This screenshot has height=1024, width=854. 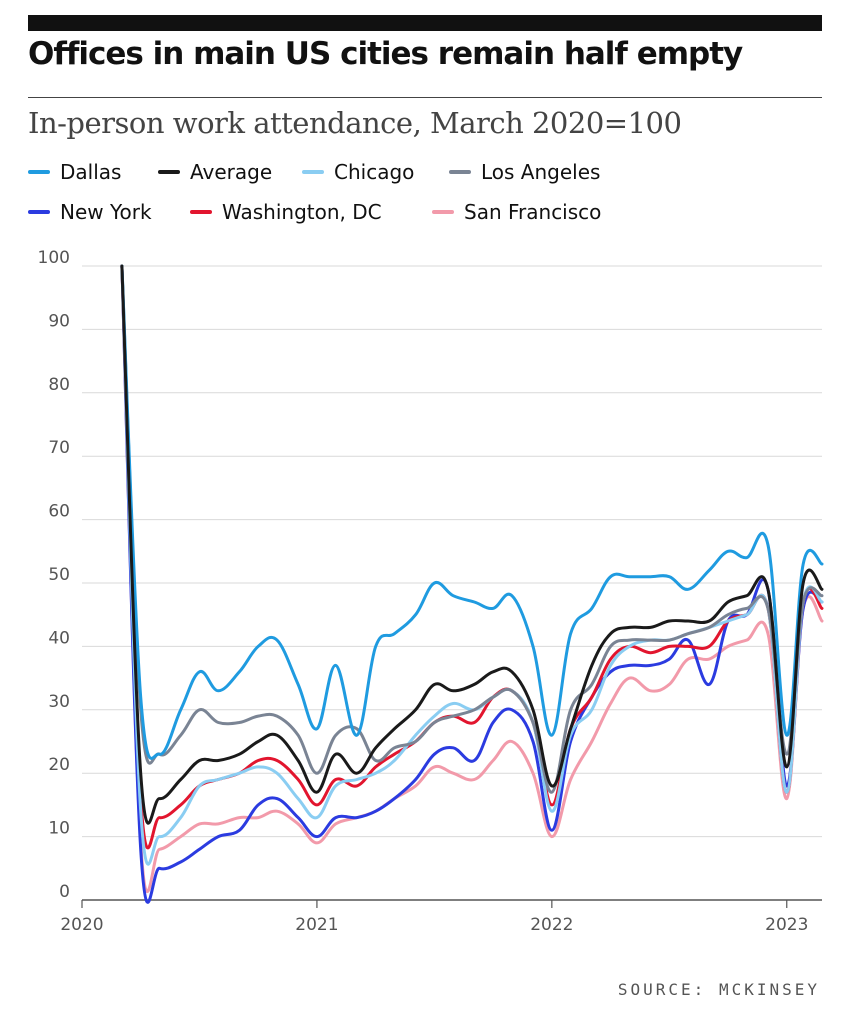 I want to click on y-tick-label: 60, so click(x=59, y=512).